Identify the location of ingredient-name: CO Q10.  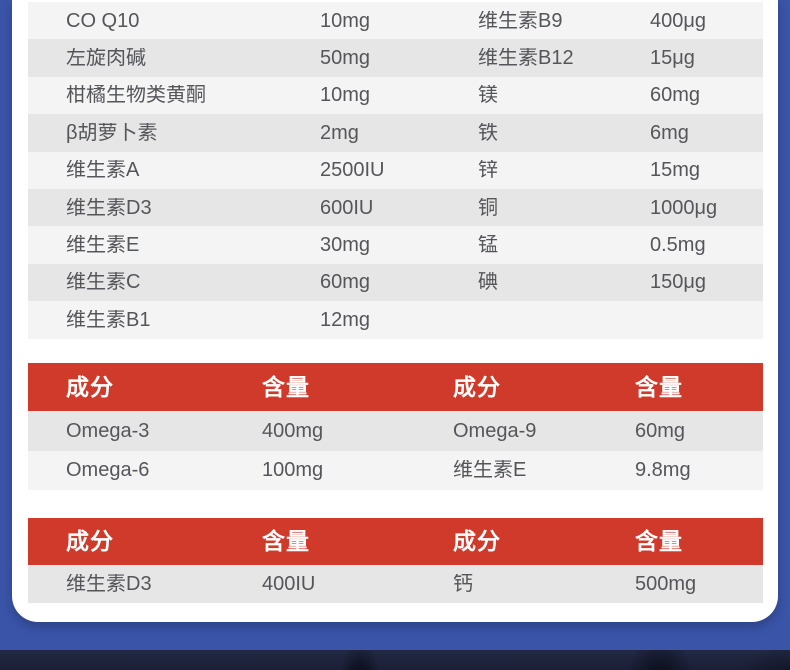
(103, 20).